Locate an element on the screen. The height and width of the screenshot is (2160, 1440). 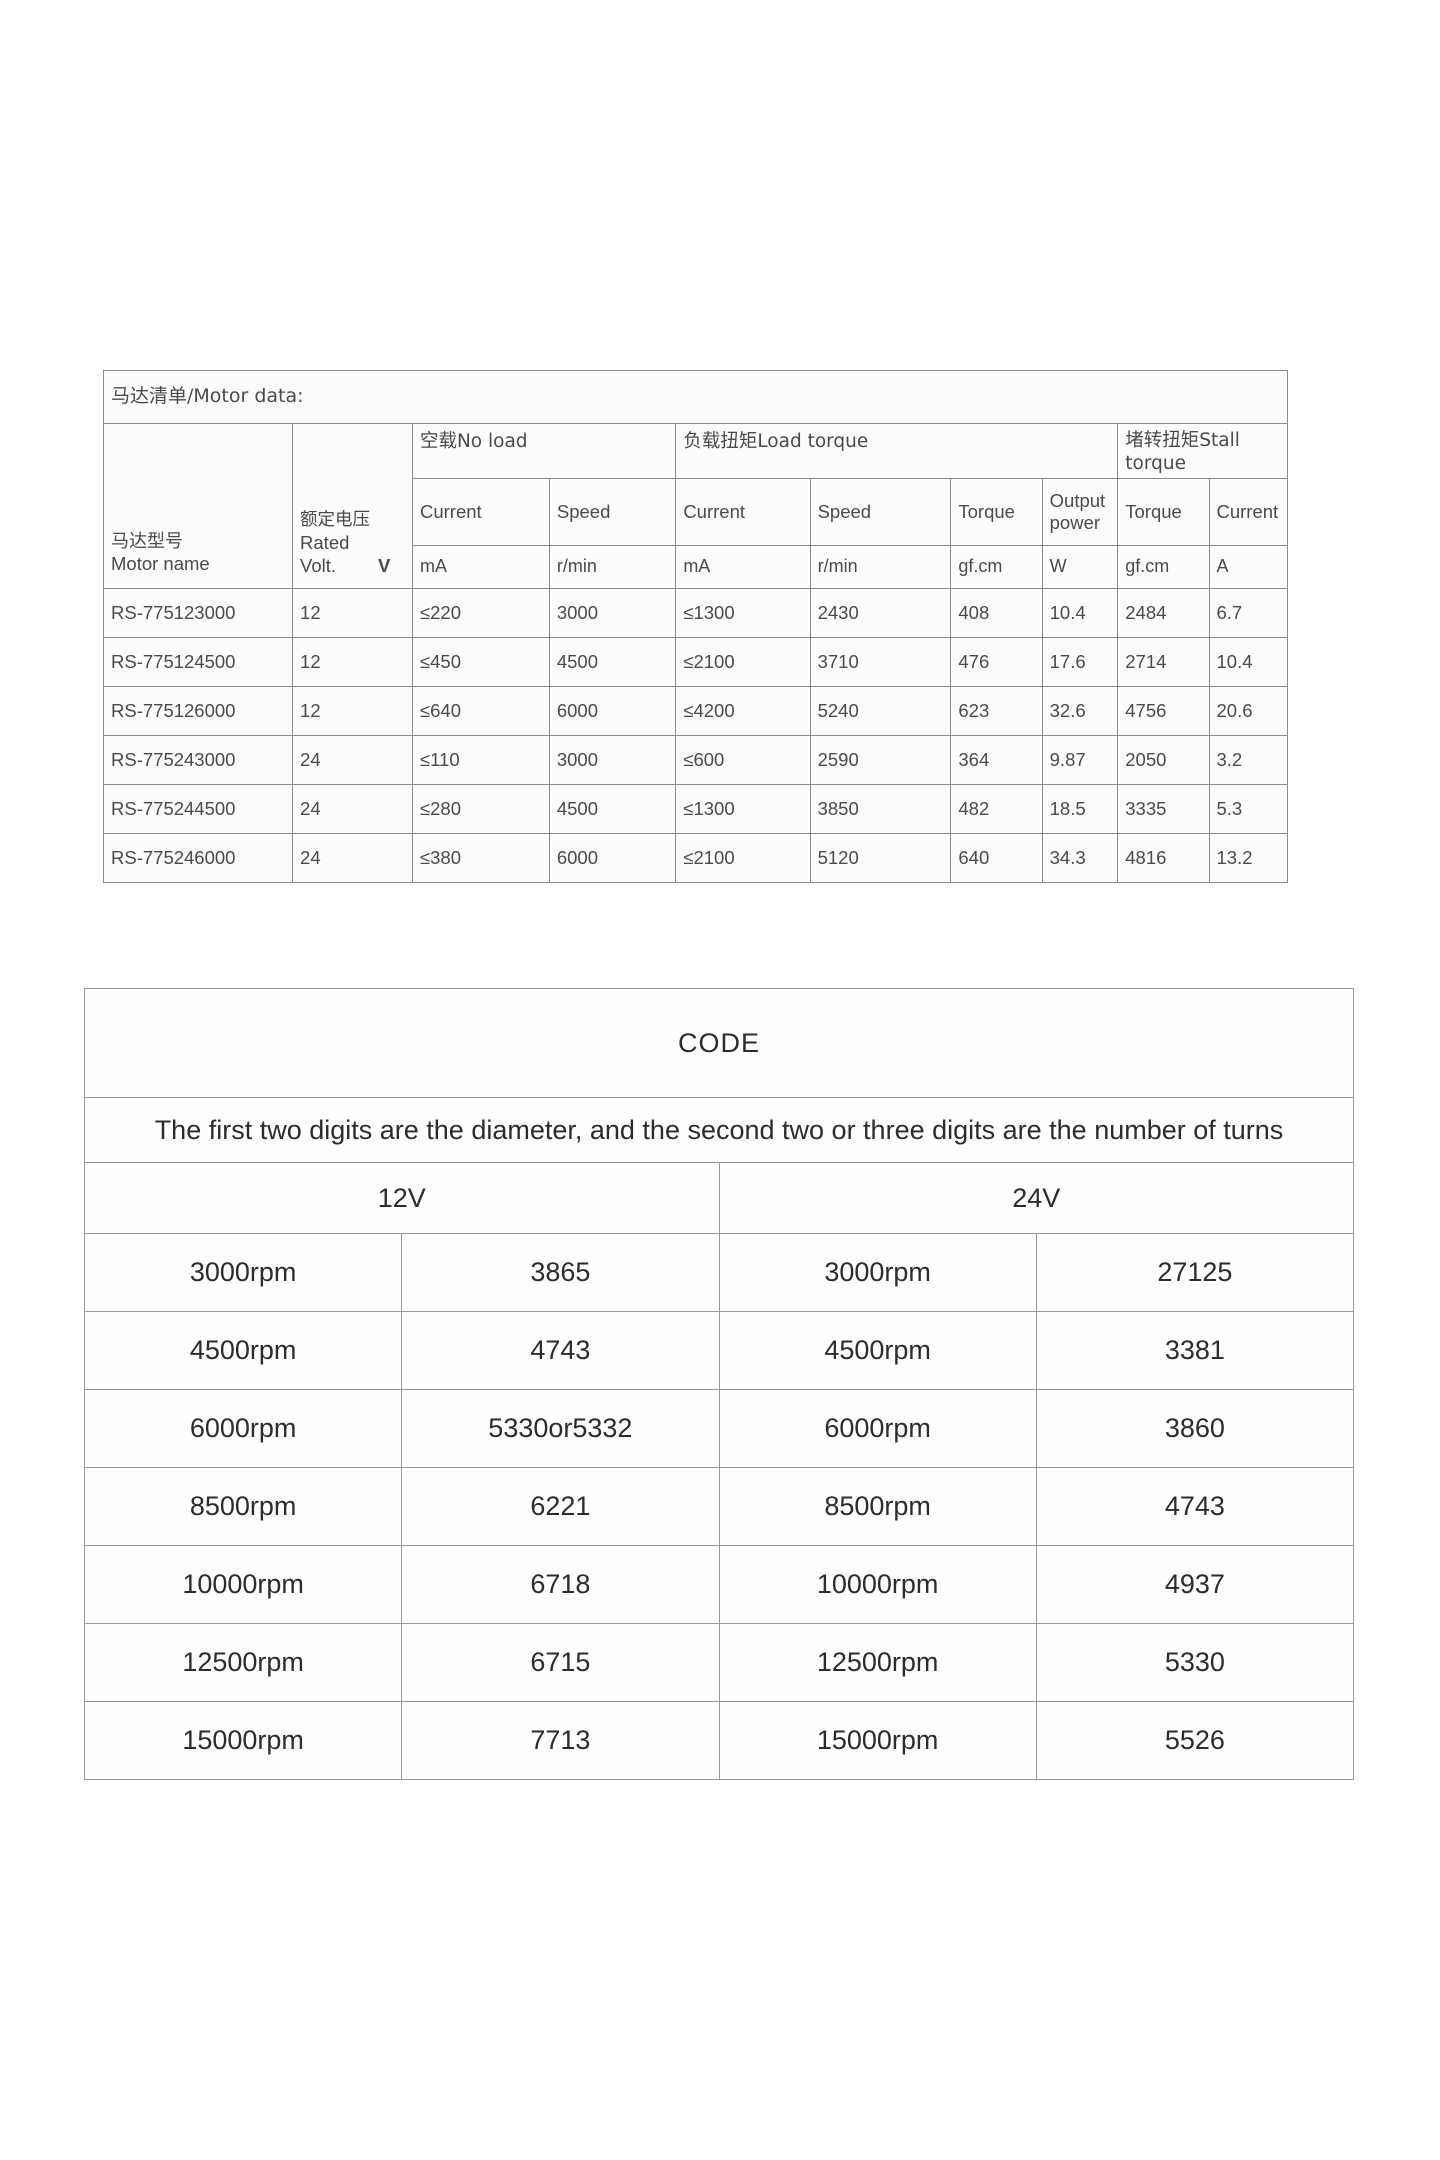
motor-table-units-row: mA r/min mA r/min gf.cm W gf.cm A is located at coordinates (696, 567).